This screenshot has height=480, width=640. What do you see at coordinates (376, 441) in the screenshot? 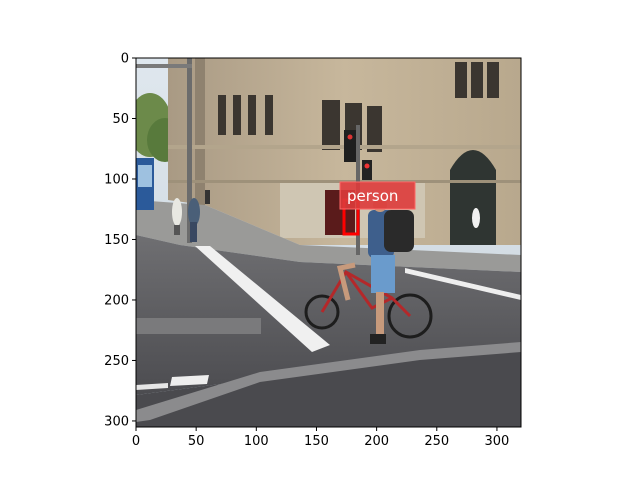
I see `x-tick-label: 200` at bounding box center [376, 441].